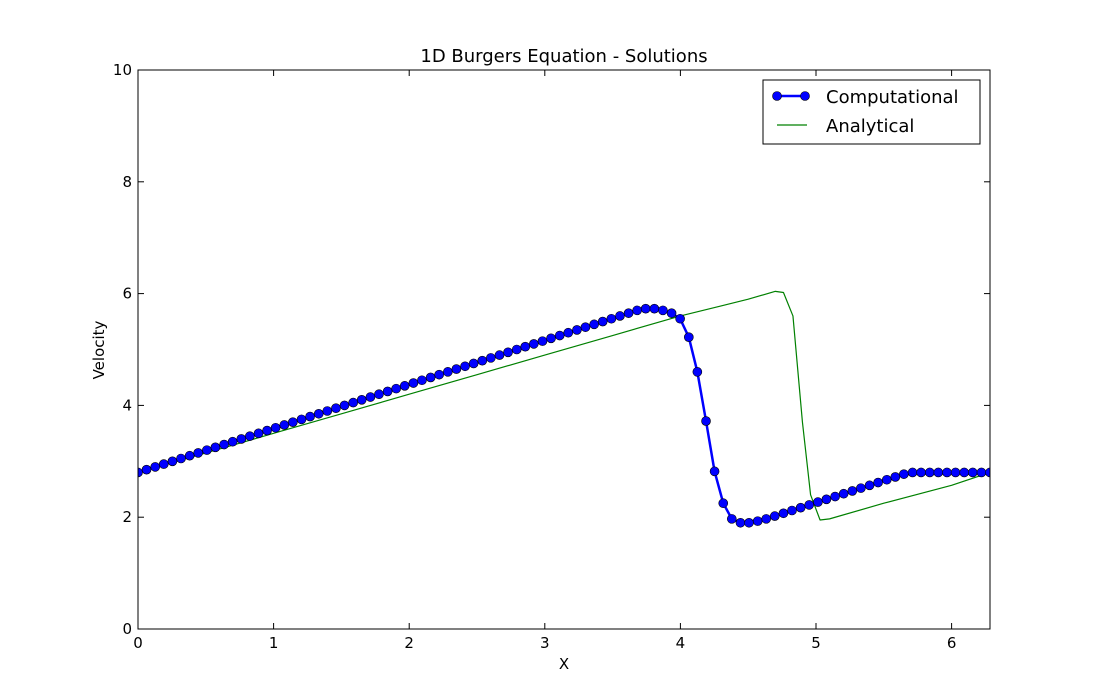  I want to click on x-tick-label: 2, so click(409, 643).